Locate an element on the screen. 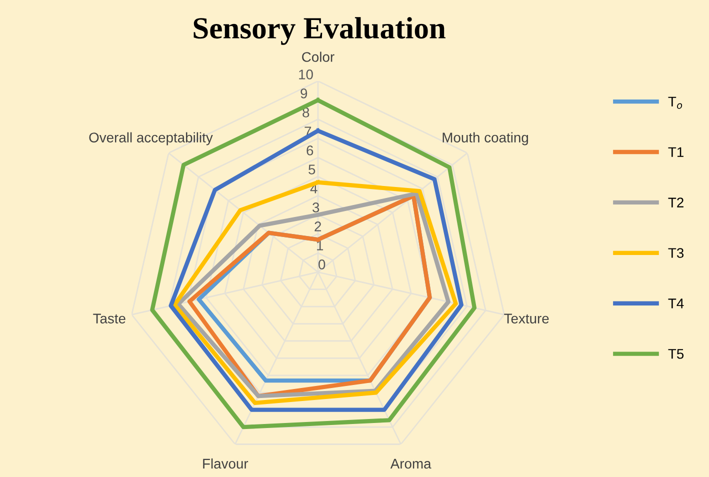 The image size is (709, 477). y-tick-label: 5 is located at coordinates (312, 169).